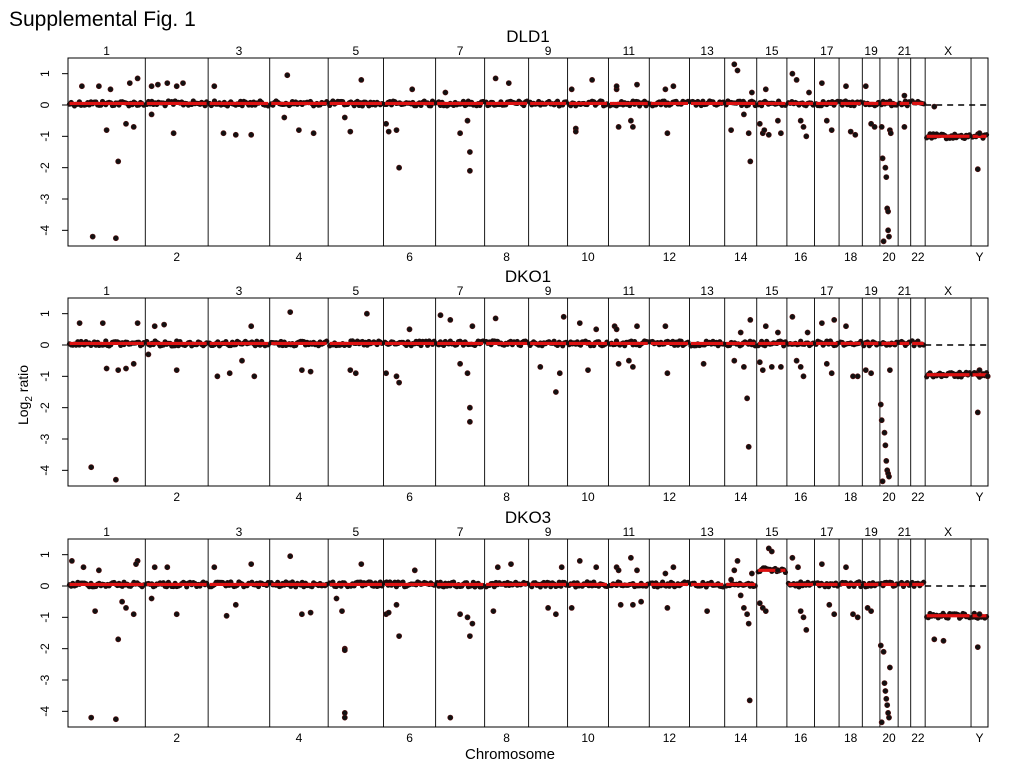  What do you see at coordinates (176, 497) in the screenshot?
I see `chromosome-label-bottom: 2` at bounding box center [176, 497].